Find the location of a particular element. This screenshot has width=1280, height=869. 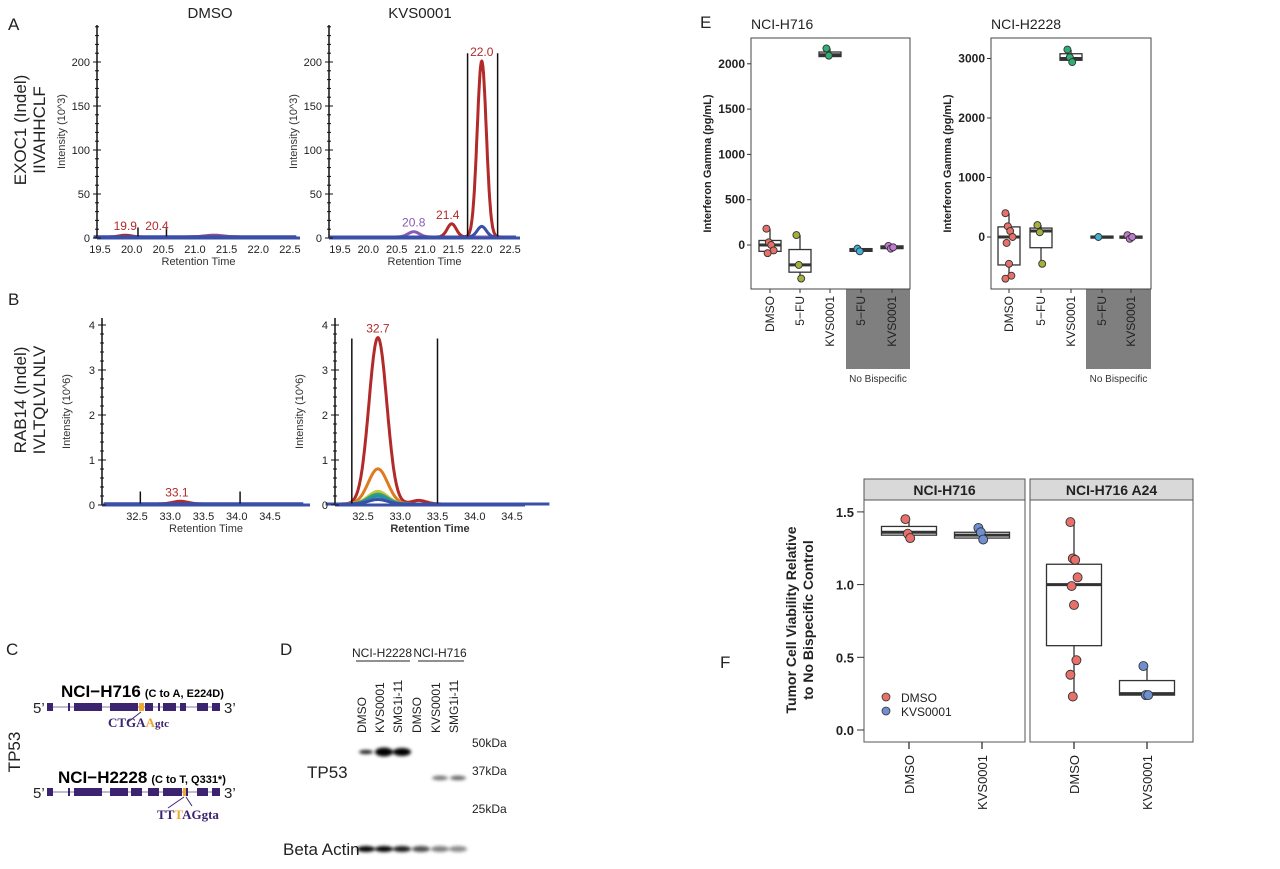

chart-title: NCI-H716 is located at coordinates (782, 24).